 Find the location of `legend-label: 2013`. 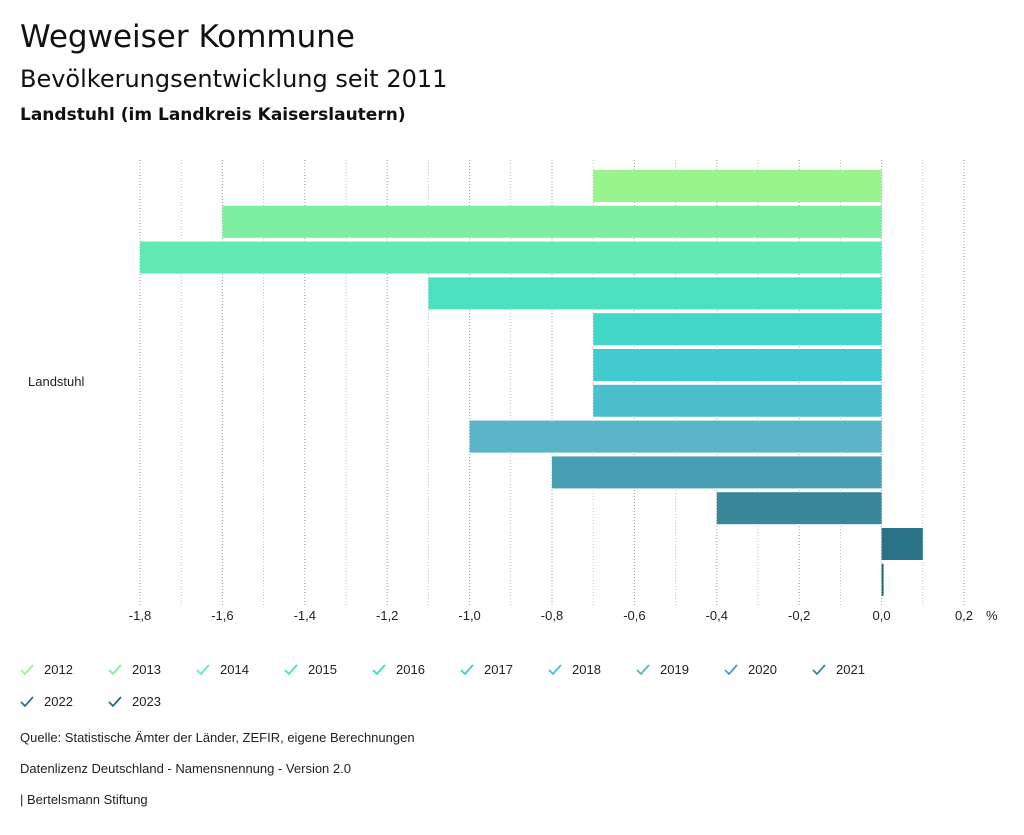

legend-label: 2013 is located at coordinates (146, 669).